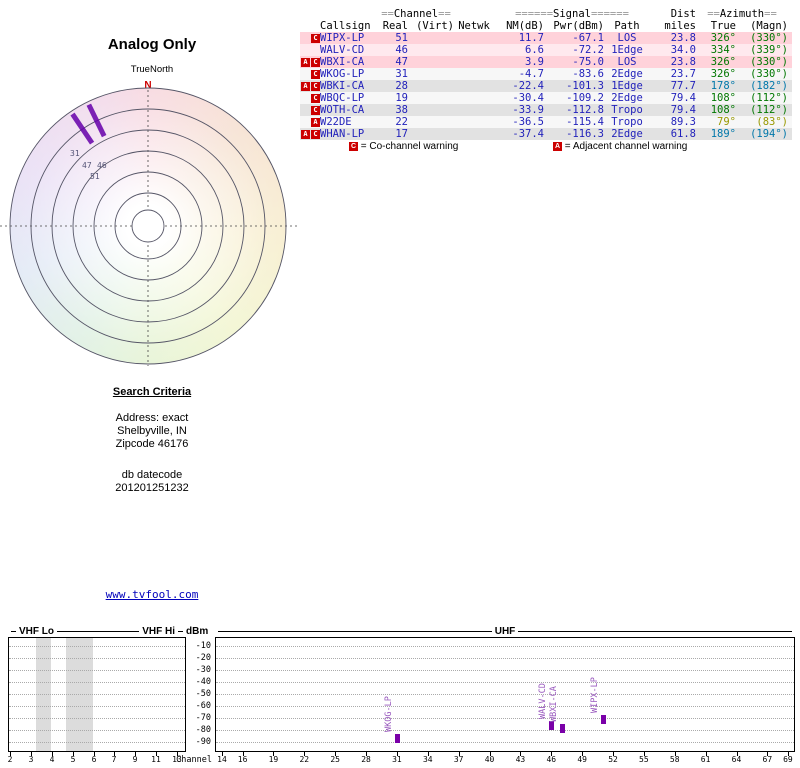 This screenshot has height=768, width=800. I want to click on cell-azimuth-true: 334°, so click(723, 50).